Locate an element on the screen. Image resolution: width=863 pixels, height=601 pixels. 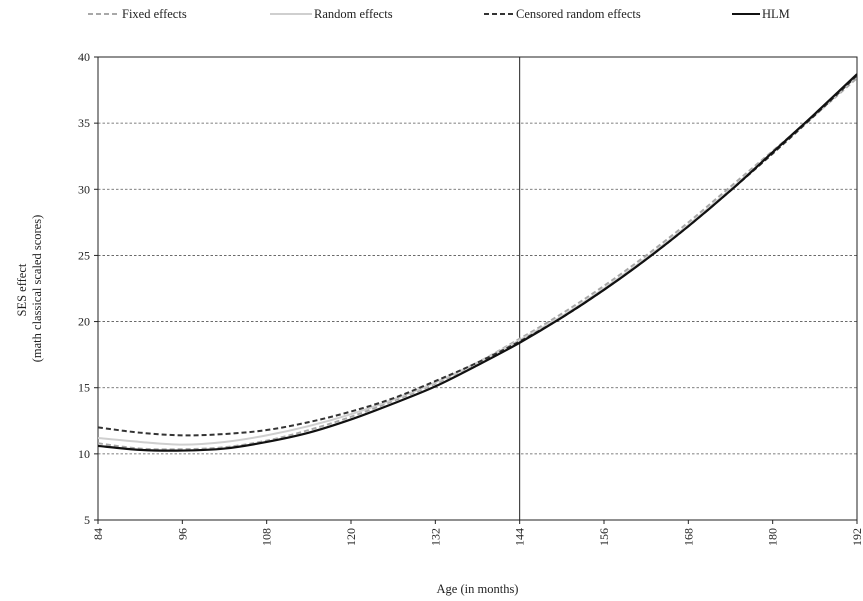
x-axis-label: Age (in months) is located at coordinates (478, 589).